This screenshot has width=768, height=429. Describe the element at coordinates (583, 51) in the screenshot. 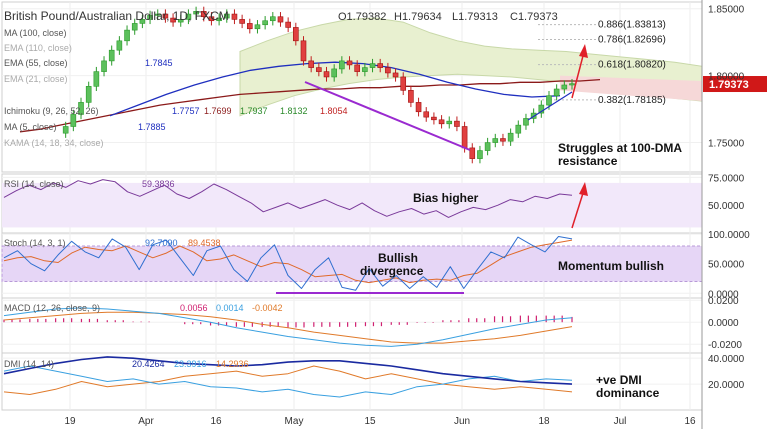

I see `up-arrow-head` at that location.